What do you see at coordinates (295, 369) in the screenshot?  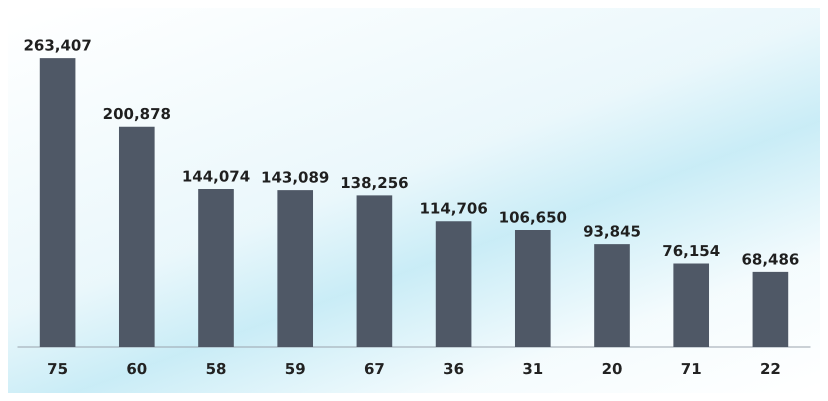 I see `x-tick-label: 59` at bounding box center [295, 369].